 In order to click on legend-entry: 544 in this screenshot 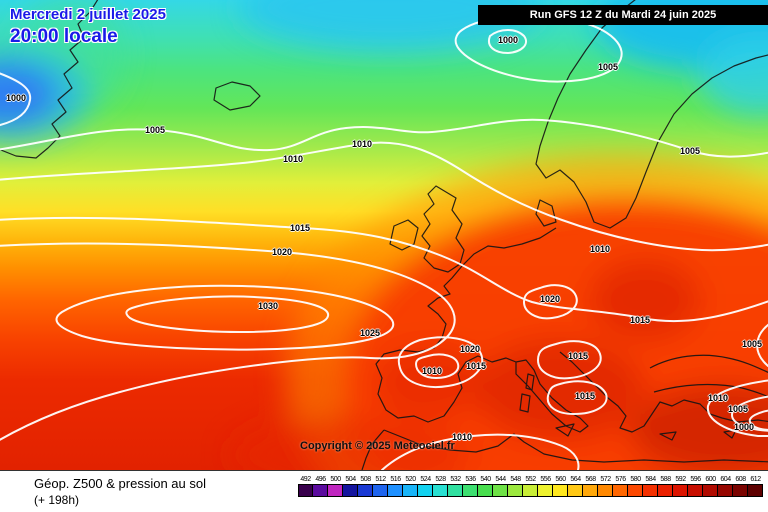, I will do `click(500, 486)`.